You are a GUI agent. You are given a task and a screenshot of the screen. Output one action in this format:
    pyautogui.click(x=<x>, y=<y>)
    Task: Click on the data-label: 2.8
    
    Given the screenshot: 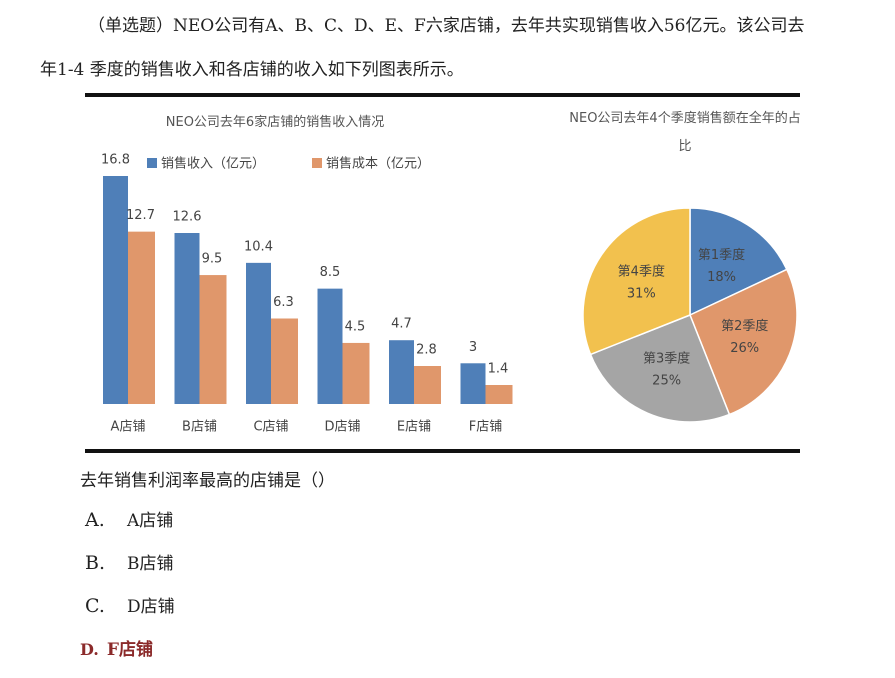 What is the action you would take?
    pyautogui.click(x=426, y=350)
    